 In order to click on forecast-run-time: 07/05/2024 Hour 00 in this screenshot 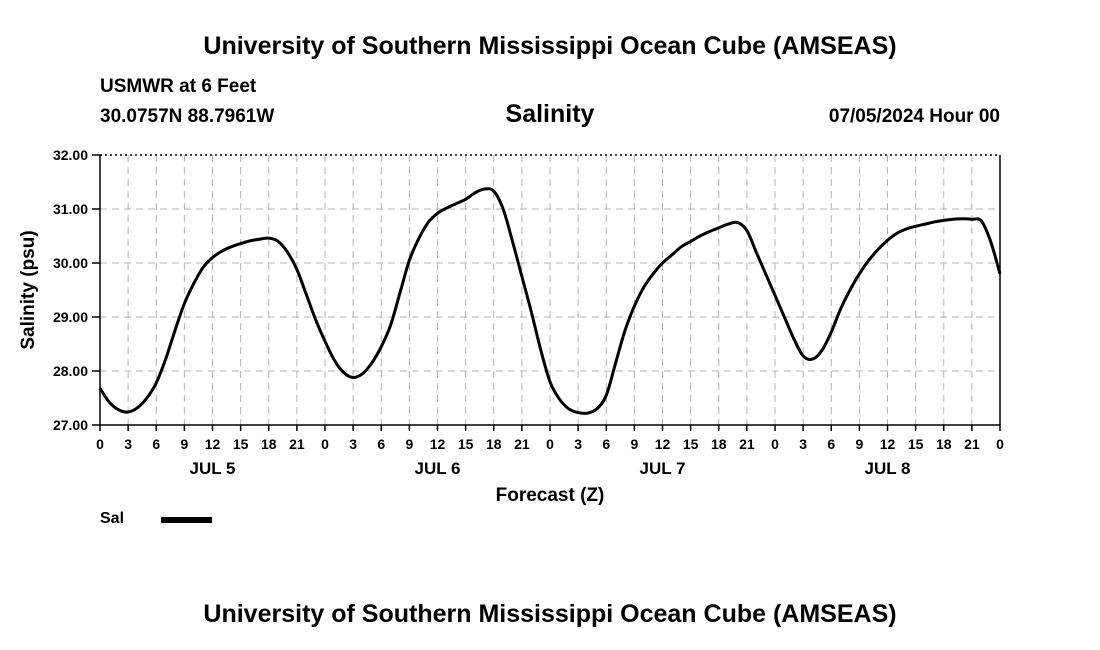, I will do `click(914, 116)`.